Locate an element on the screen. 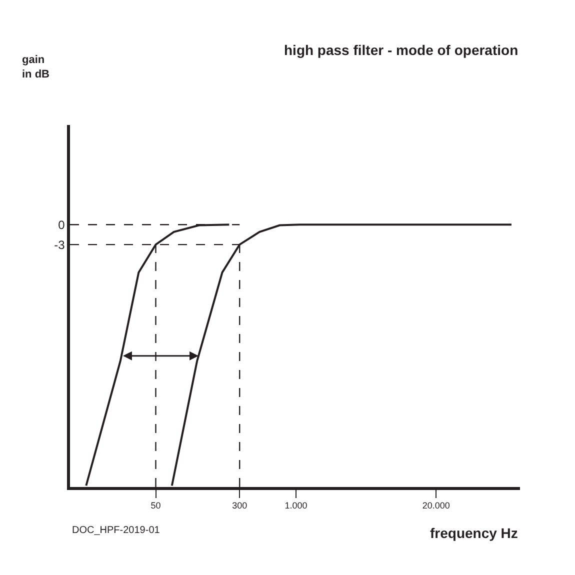 Image resolution: width=575 pixels, height=575 pixels. text: DOC_HPF-2019-01 is located at coordinates (116, 530).